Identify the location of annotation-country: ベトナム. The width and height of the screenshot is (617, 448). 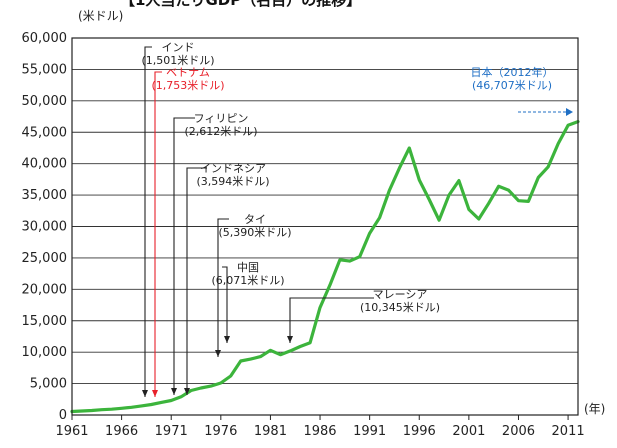
(188, 72).